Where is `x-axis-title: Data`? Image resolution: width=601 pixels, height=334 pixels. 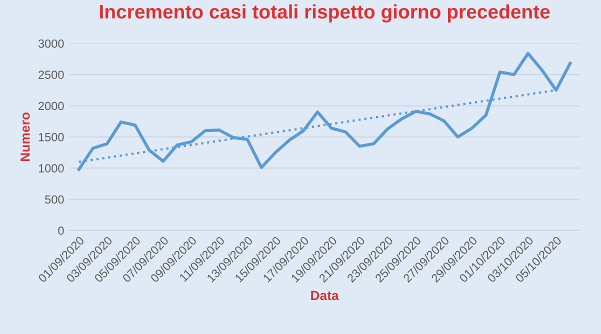 x-axis-title: Data is located at coordinates (325, 295).